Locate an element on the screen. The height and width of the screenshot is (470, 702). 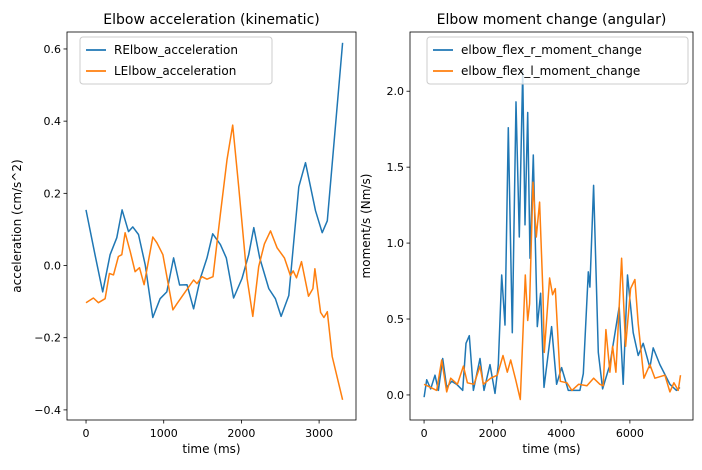
y-axis-label: moment/s (Nm/s) is located at coordinates (366, 226).